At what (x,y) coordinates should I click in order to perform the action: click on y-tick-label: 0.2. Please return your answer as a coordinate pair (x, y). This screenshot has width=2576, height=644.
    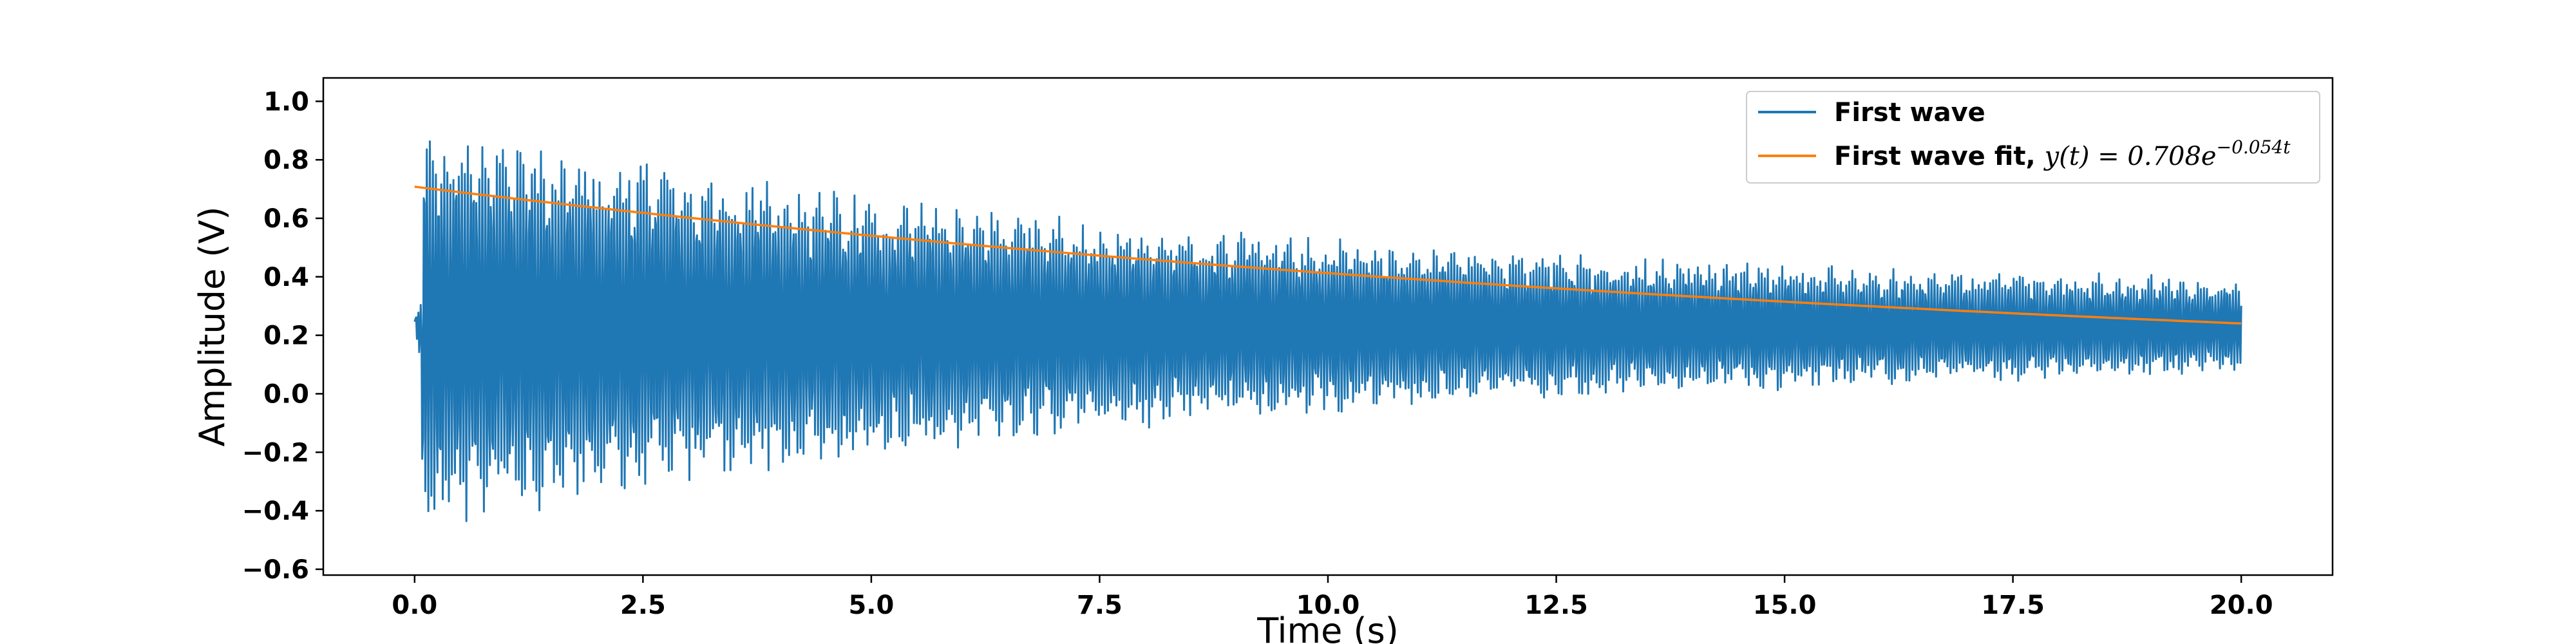
    Looking at the image, I should click on (286, 336).